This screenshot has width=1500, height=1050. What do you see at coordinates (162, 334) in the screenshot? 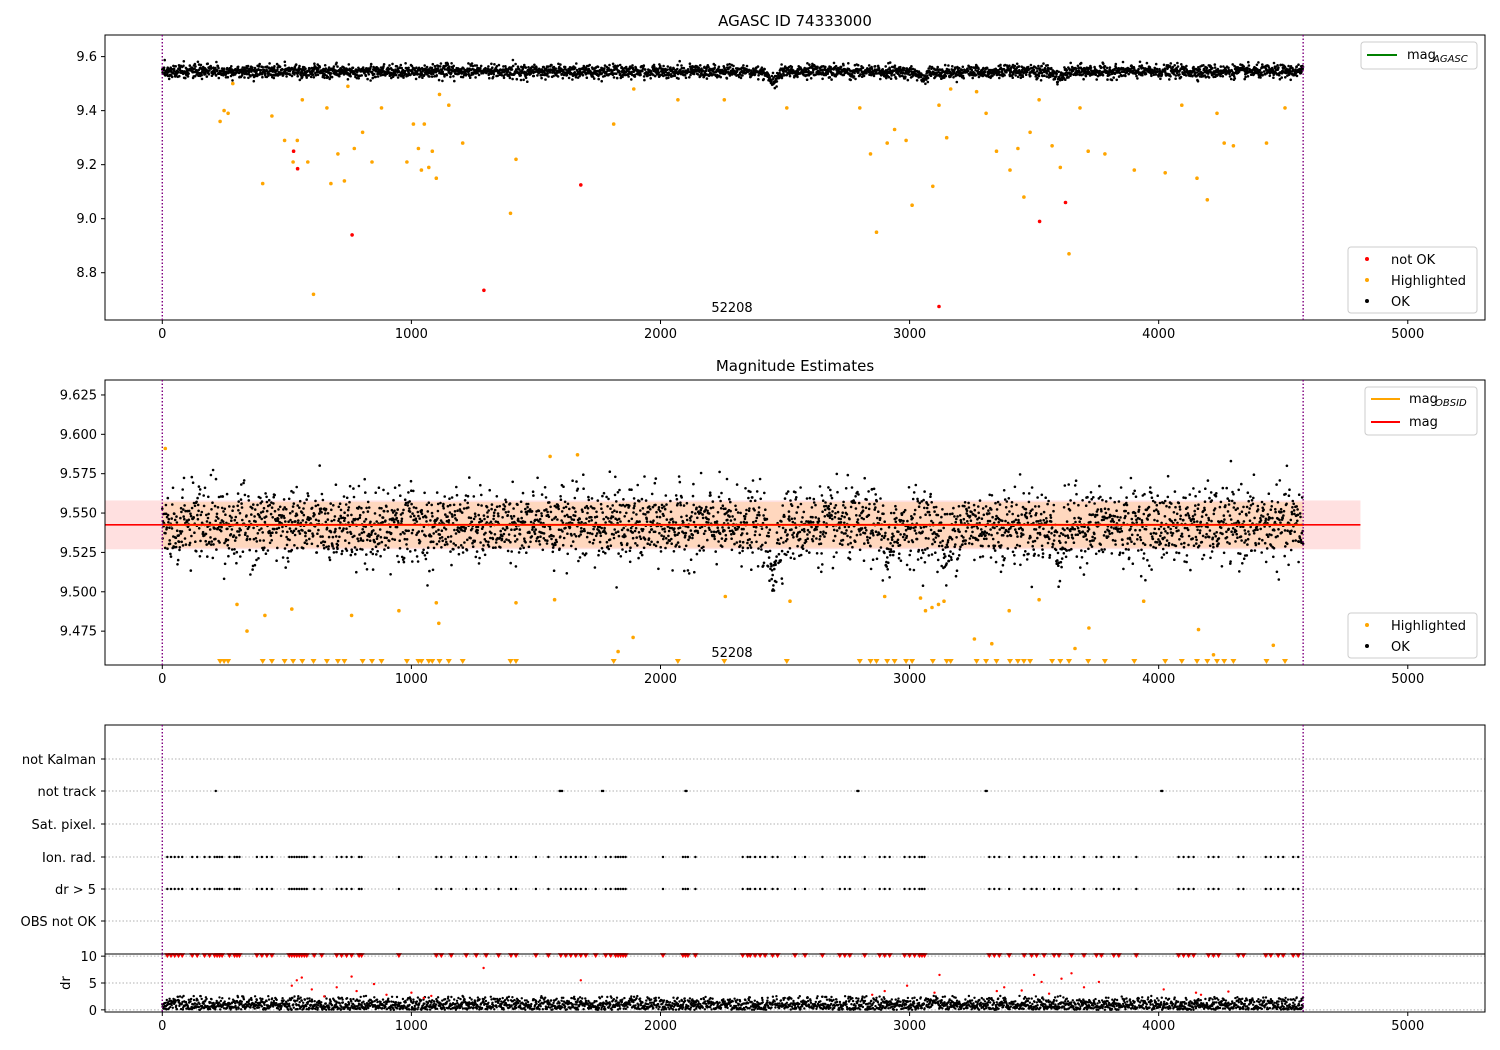
I see `agasc-xtick-label: 0` at bounding box center [162, 334].